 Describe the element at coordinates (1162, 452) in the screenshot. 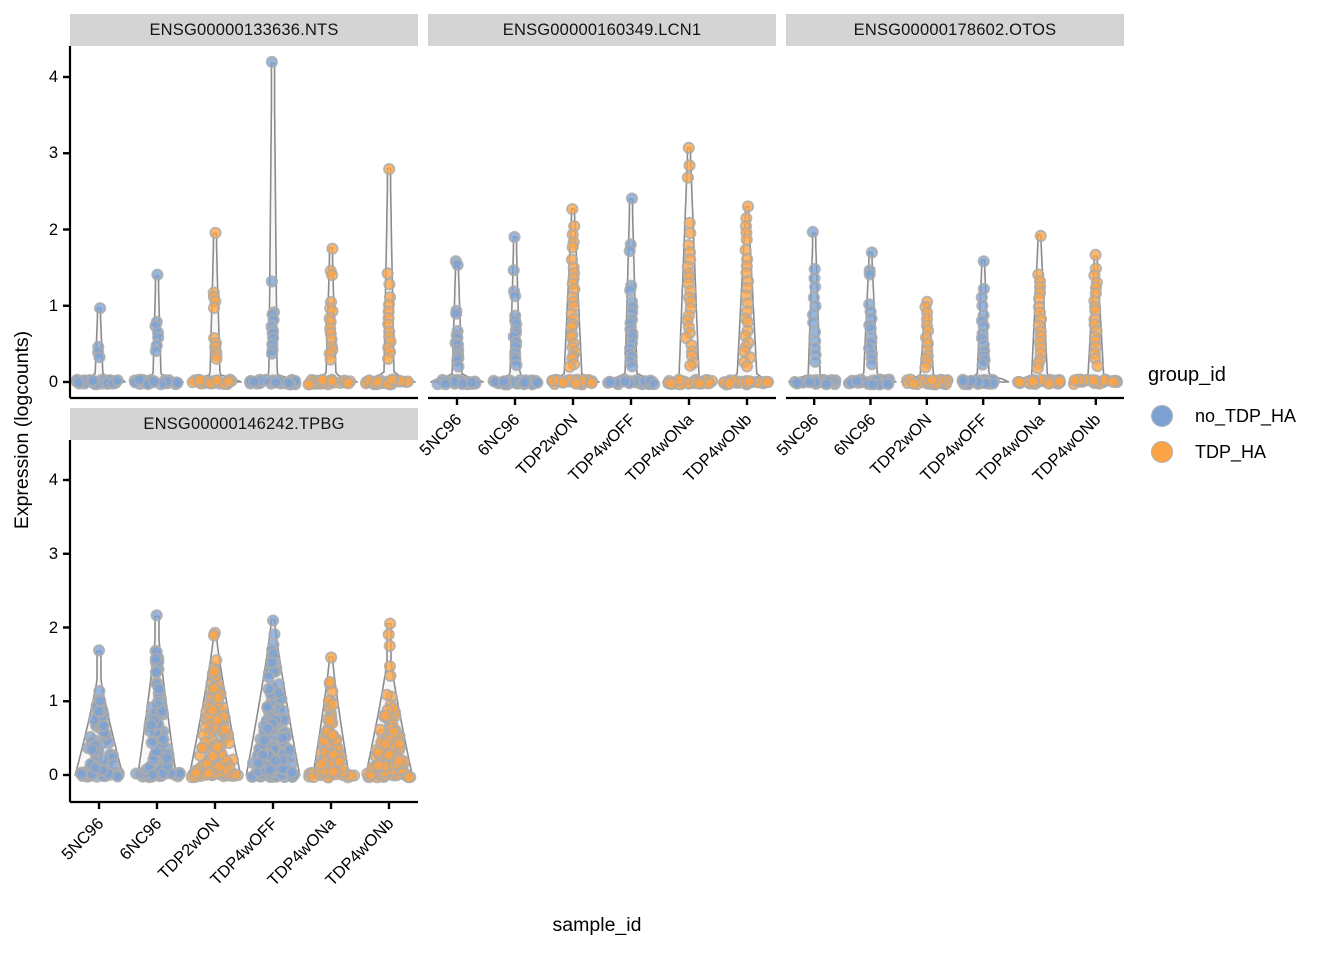

I see `legend-circle-icon` at that location.